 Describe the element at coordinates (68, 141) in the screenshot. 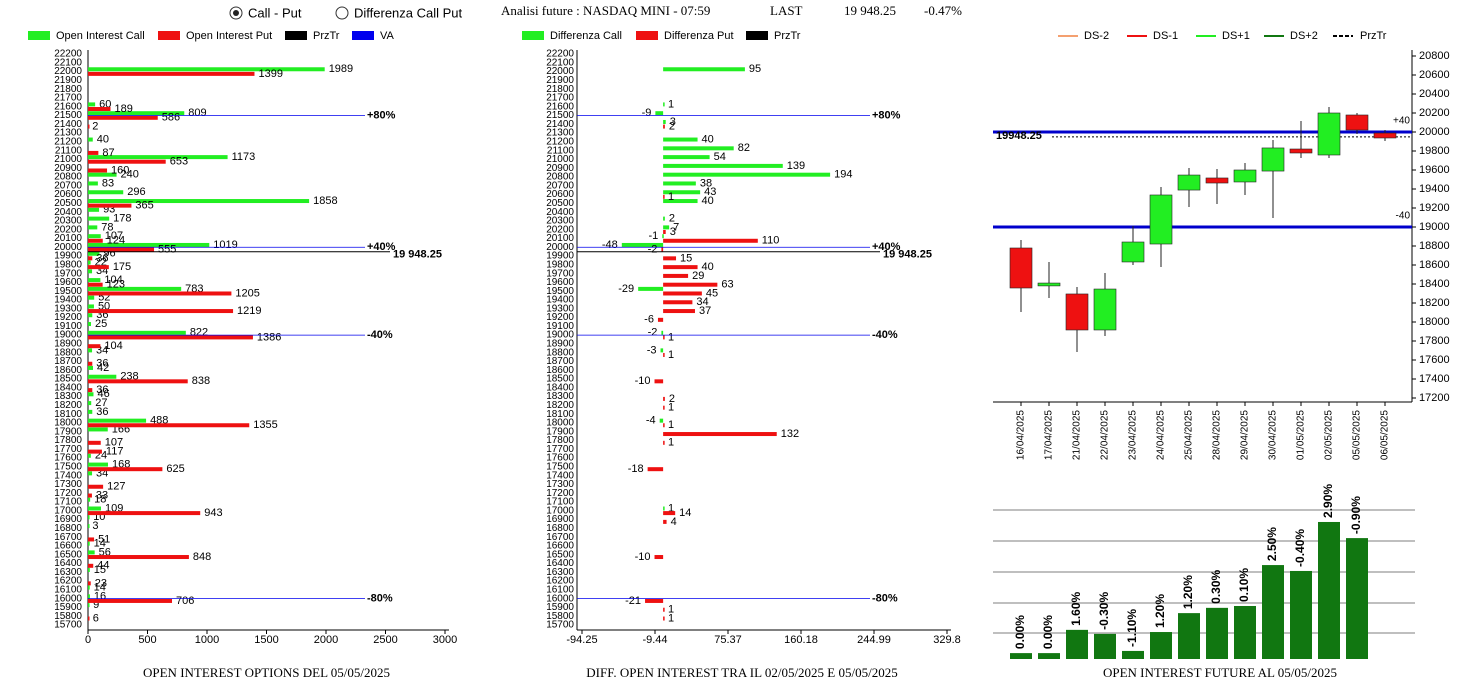

I see `y-tick-label: 21200` at that location.